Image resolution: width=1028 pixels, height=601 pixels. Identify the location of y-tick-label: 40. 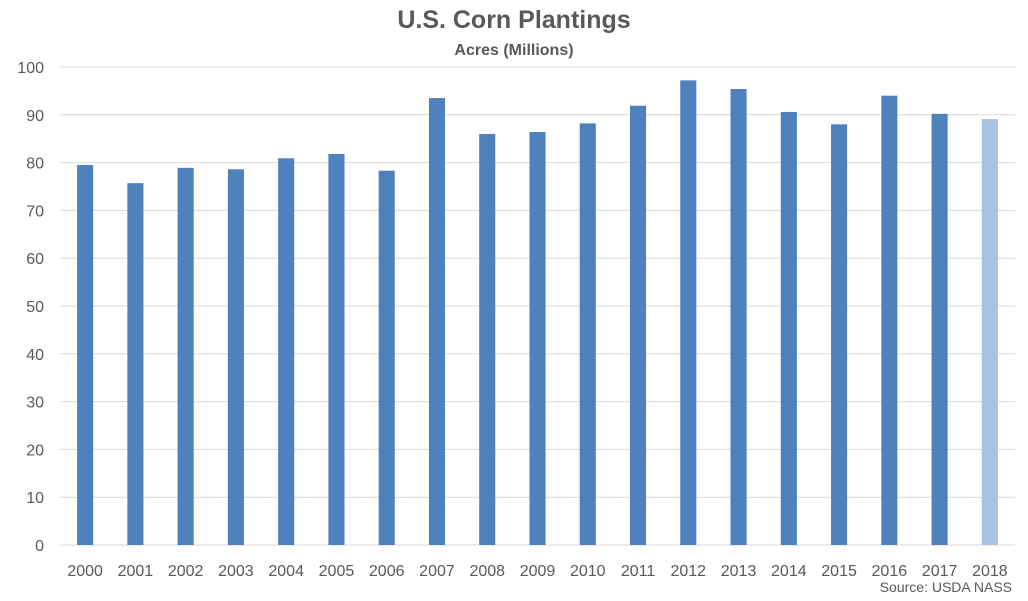
(35, 355).